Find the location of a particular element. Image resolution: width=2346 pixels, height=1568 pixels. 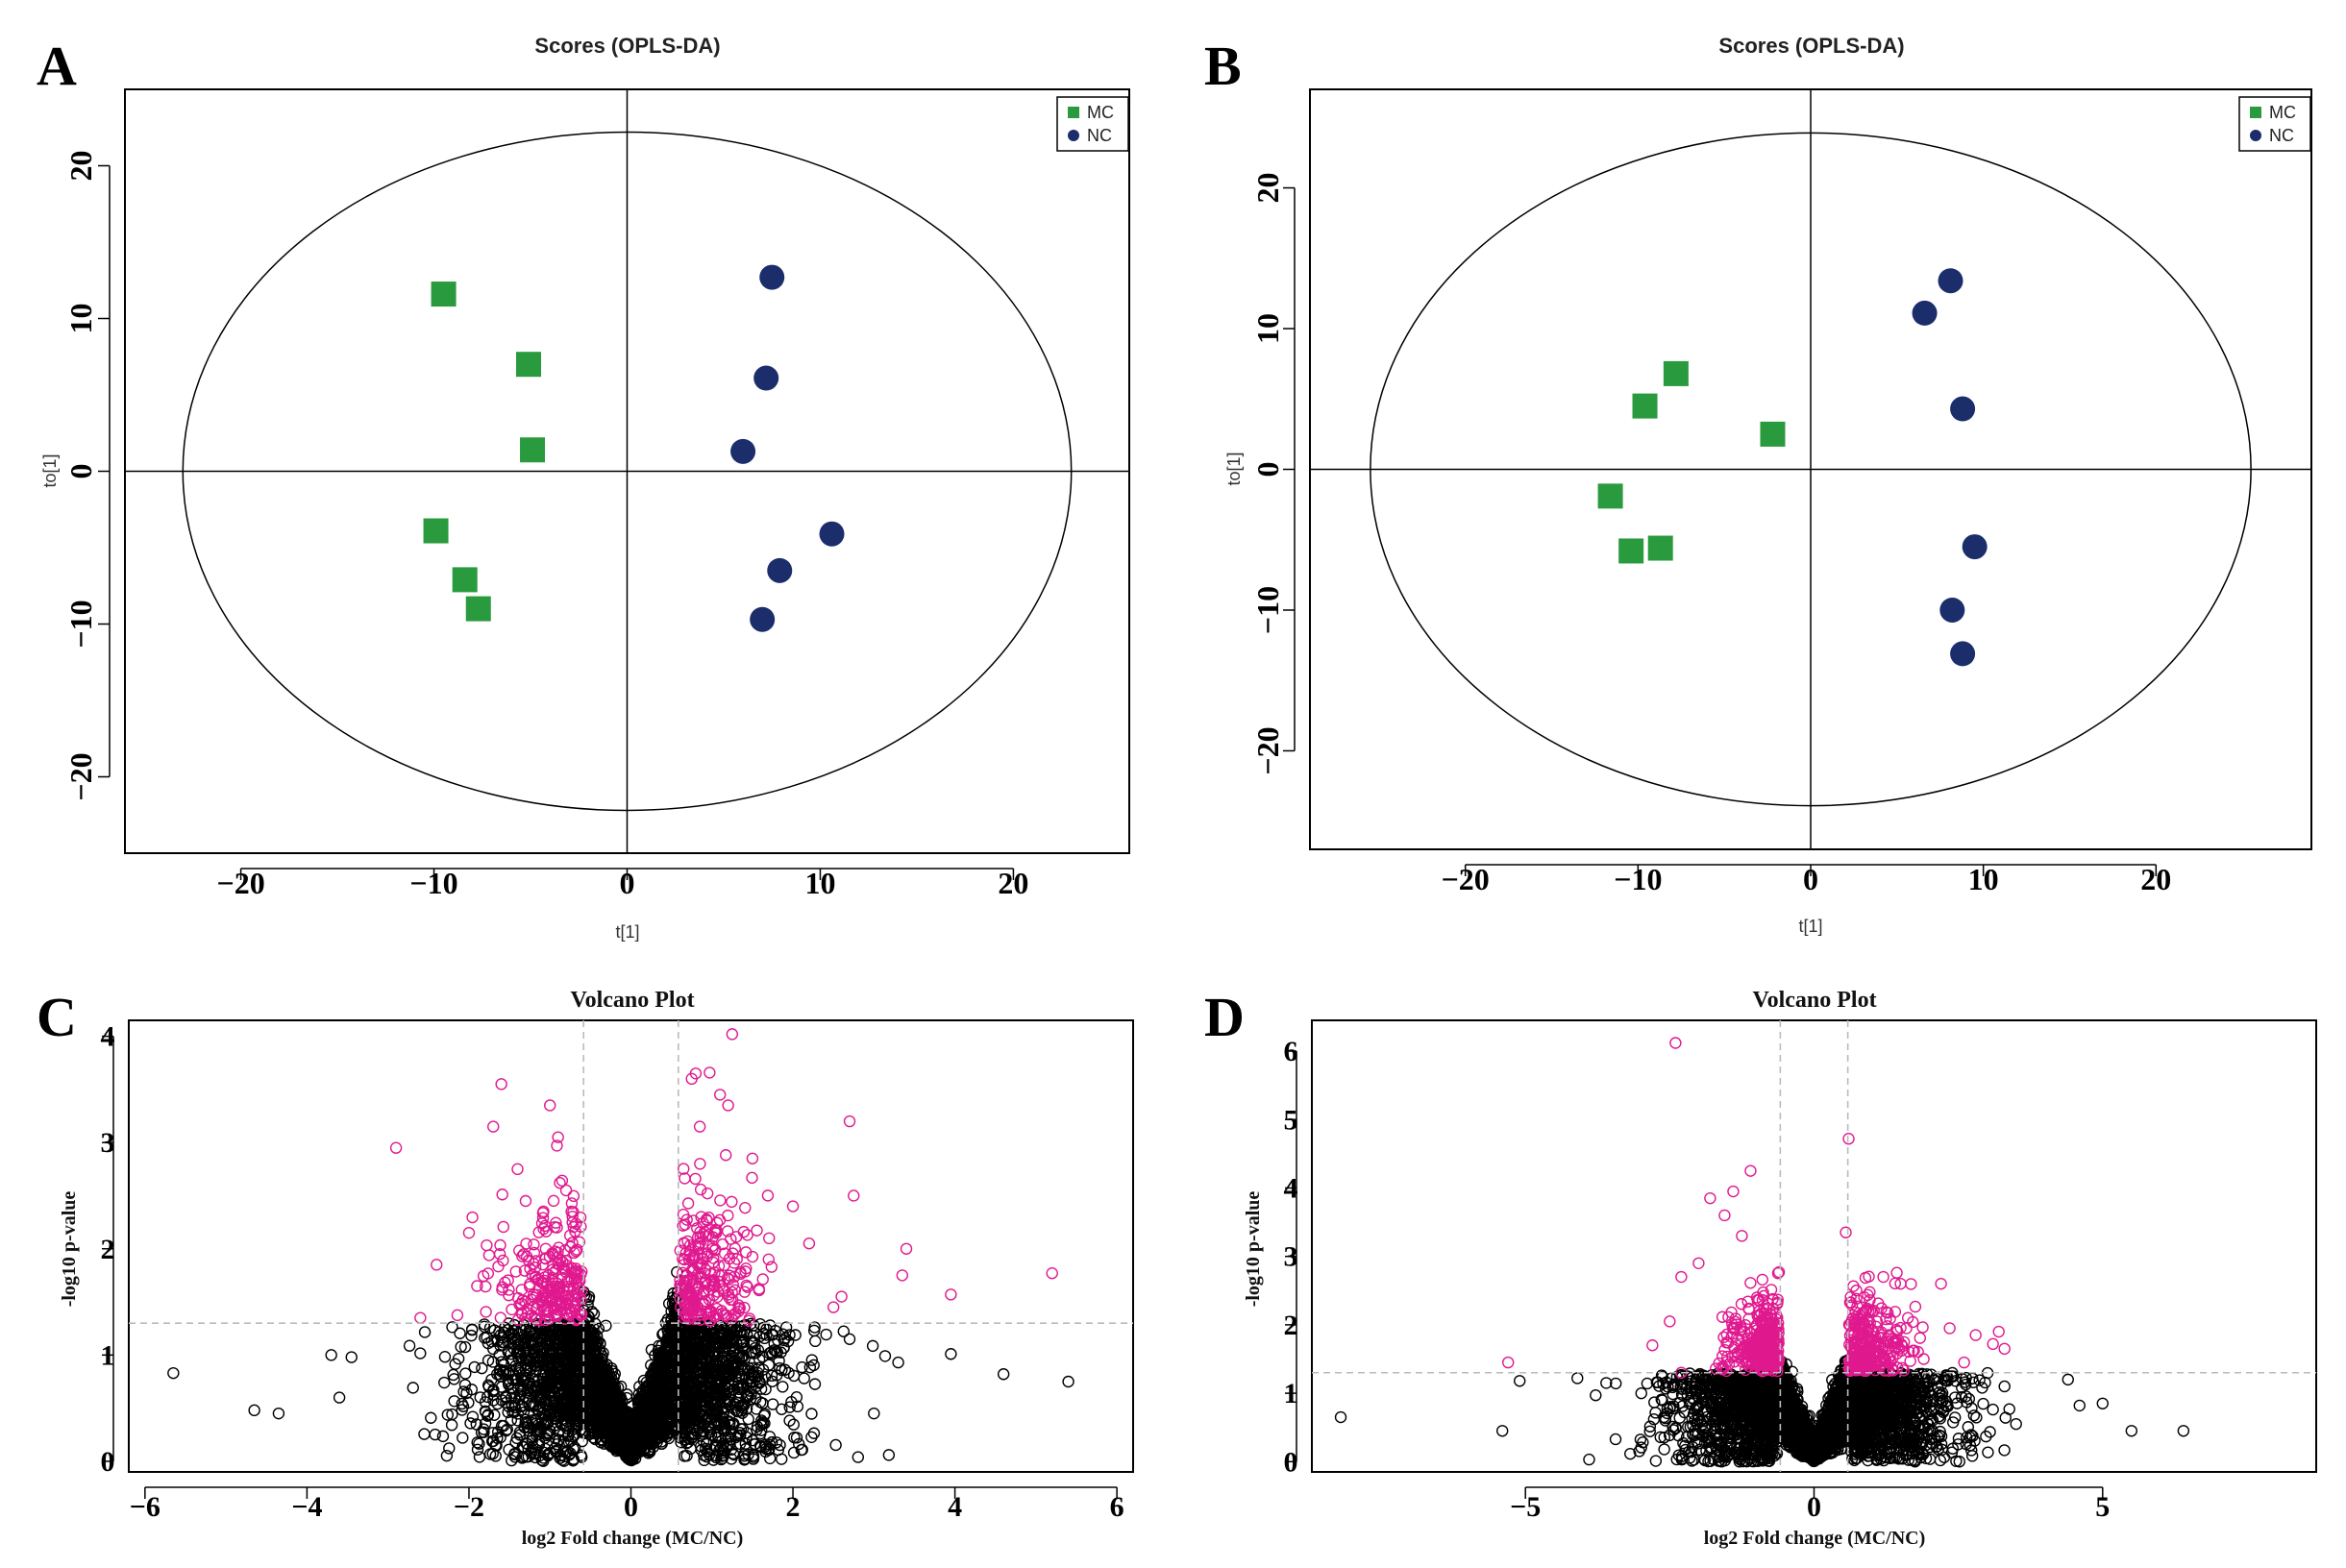

x-axis-label-c: log2 Fold change (MC/NC) is located at coordinates (633, 1538).